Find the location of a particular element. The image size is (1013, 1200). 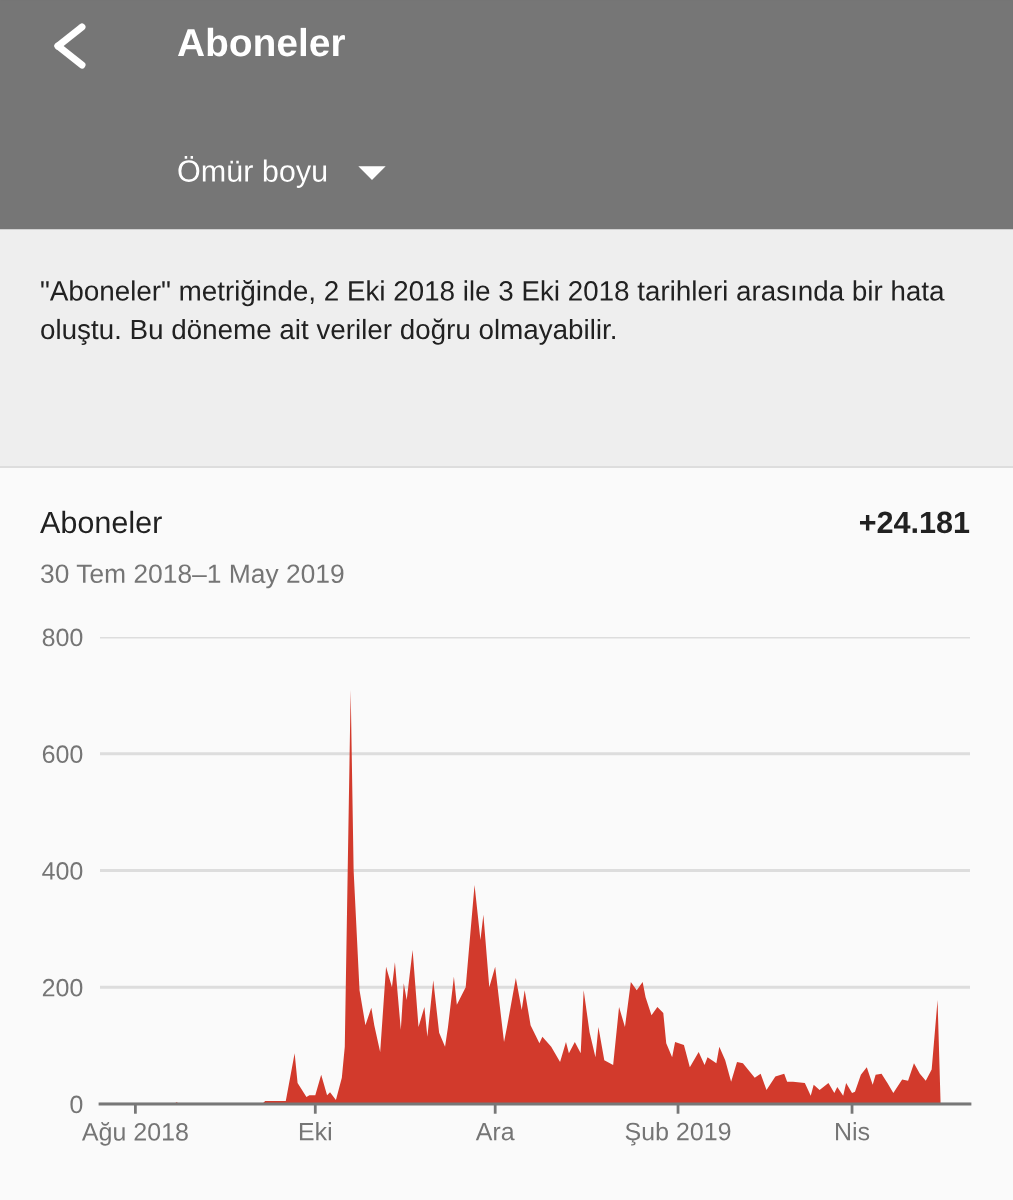

x-tick-label: Ara is located at coordinates (495, 1131).